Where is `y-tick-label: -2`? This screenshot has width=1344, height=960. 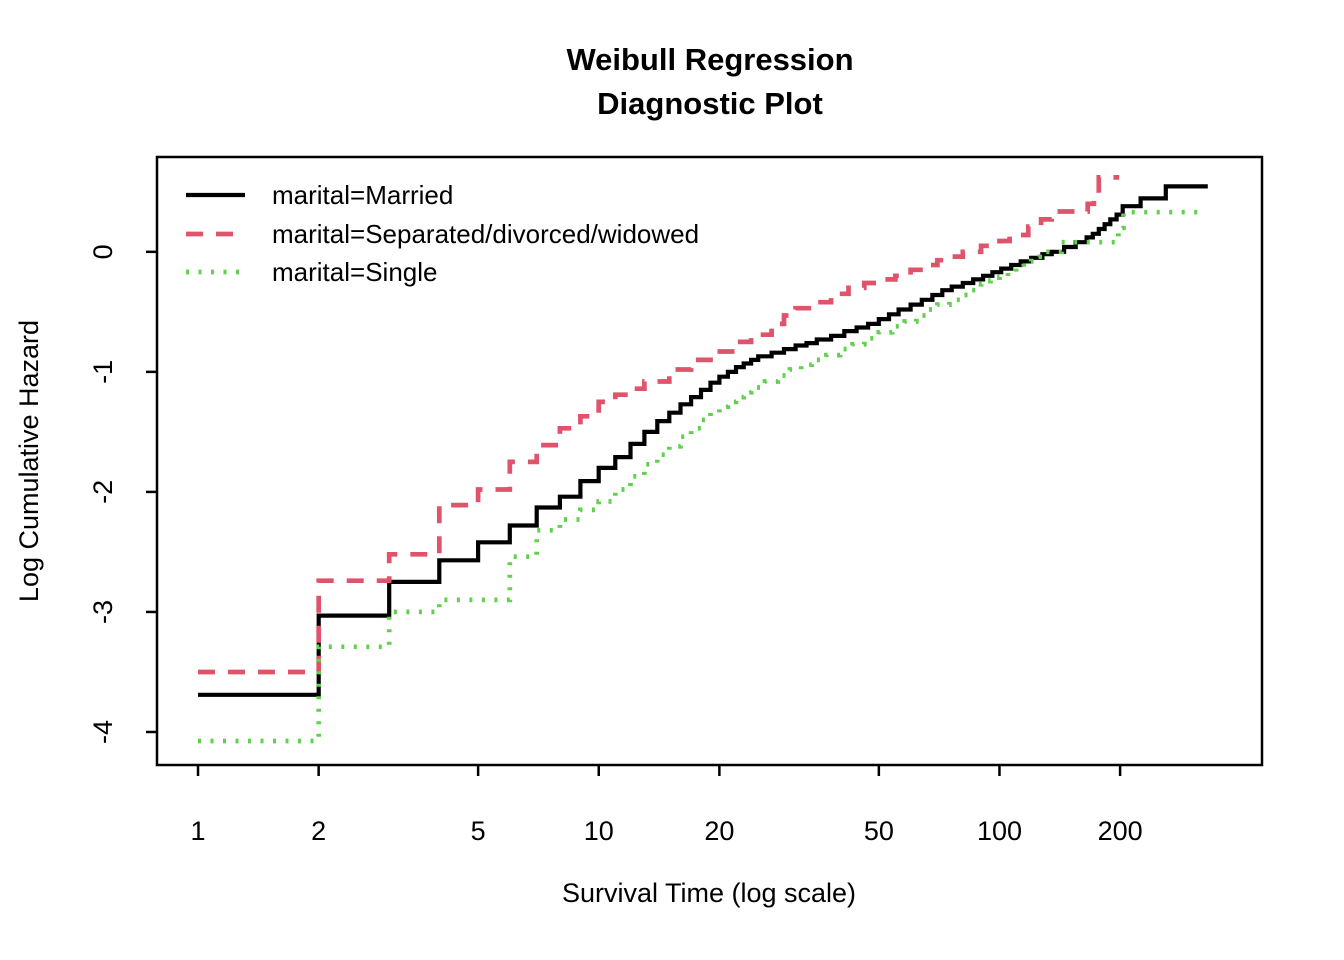
y-tick-label: -2 is located at coordinates (103, 492).